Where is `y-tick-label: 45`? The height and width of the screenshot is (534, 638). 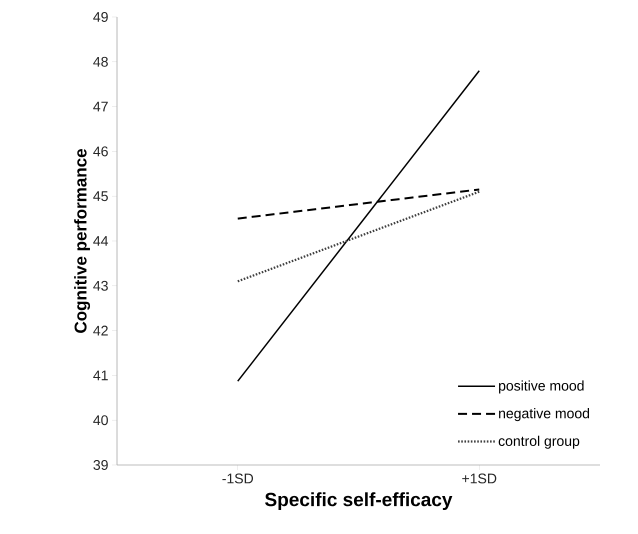 y-tick-label: 45 is located at coordinates (100, 196).